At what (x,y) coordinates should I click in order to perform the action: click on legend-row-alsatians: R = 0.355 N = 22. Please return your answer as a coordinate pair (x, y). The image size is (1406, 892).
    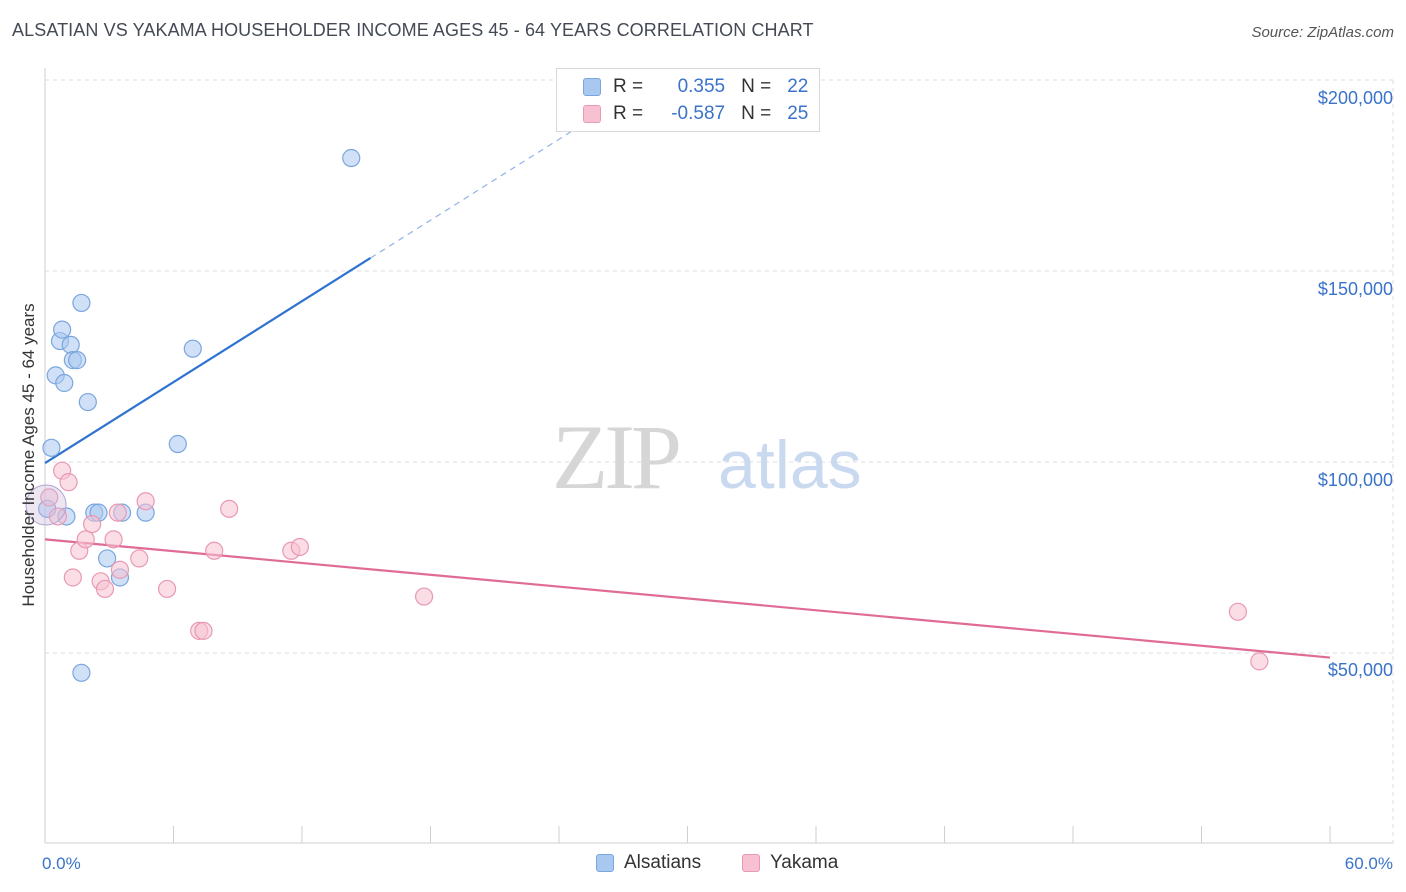
    Looking at the image, I should click on (695, 87).